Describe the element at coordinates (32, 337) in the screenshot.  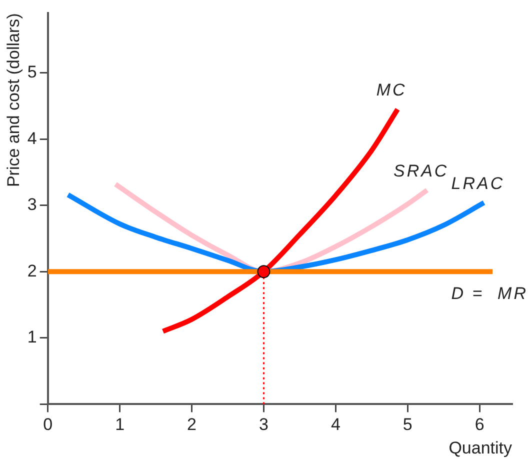
I see `y-tick-label: 1` at that location.